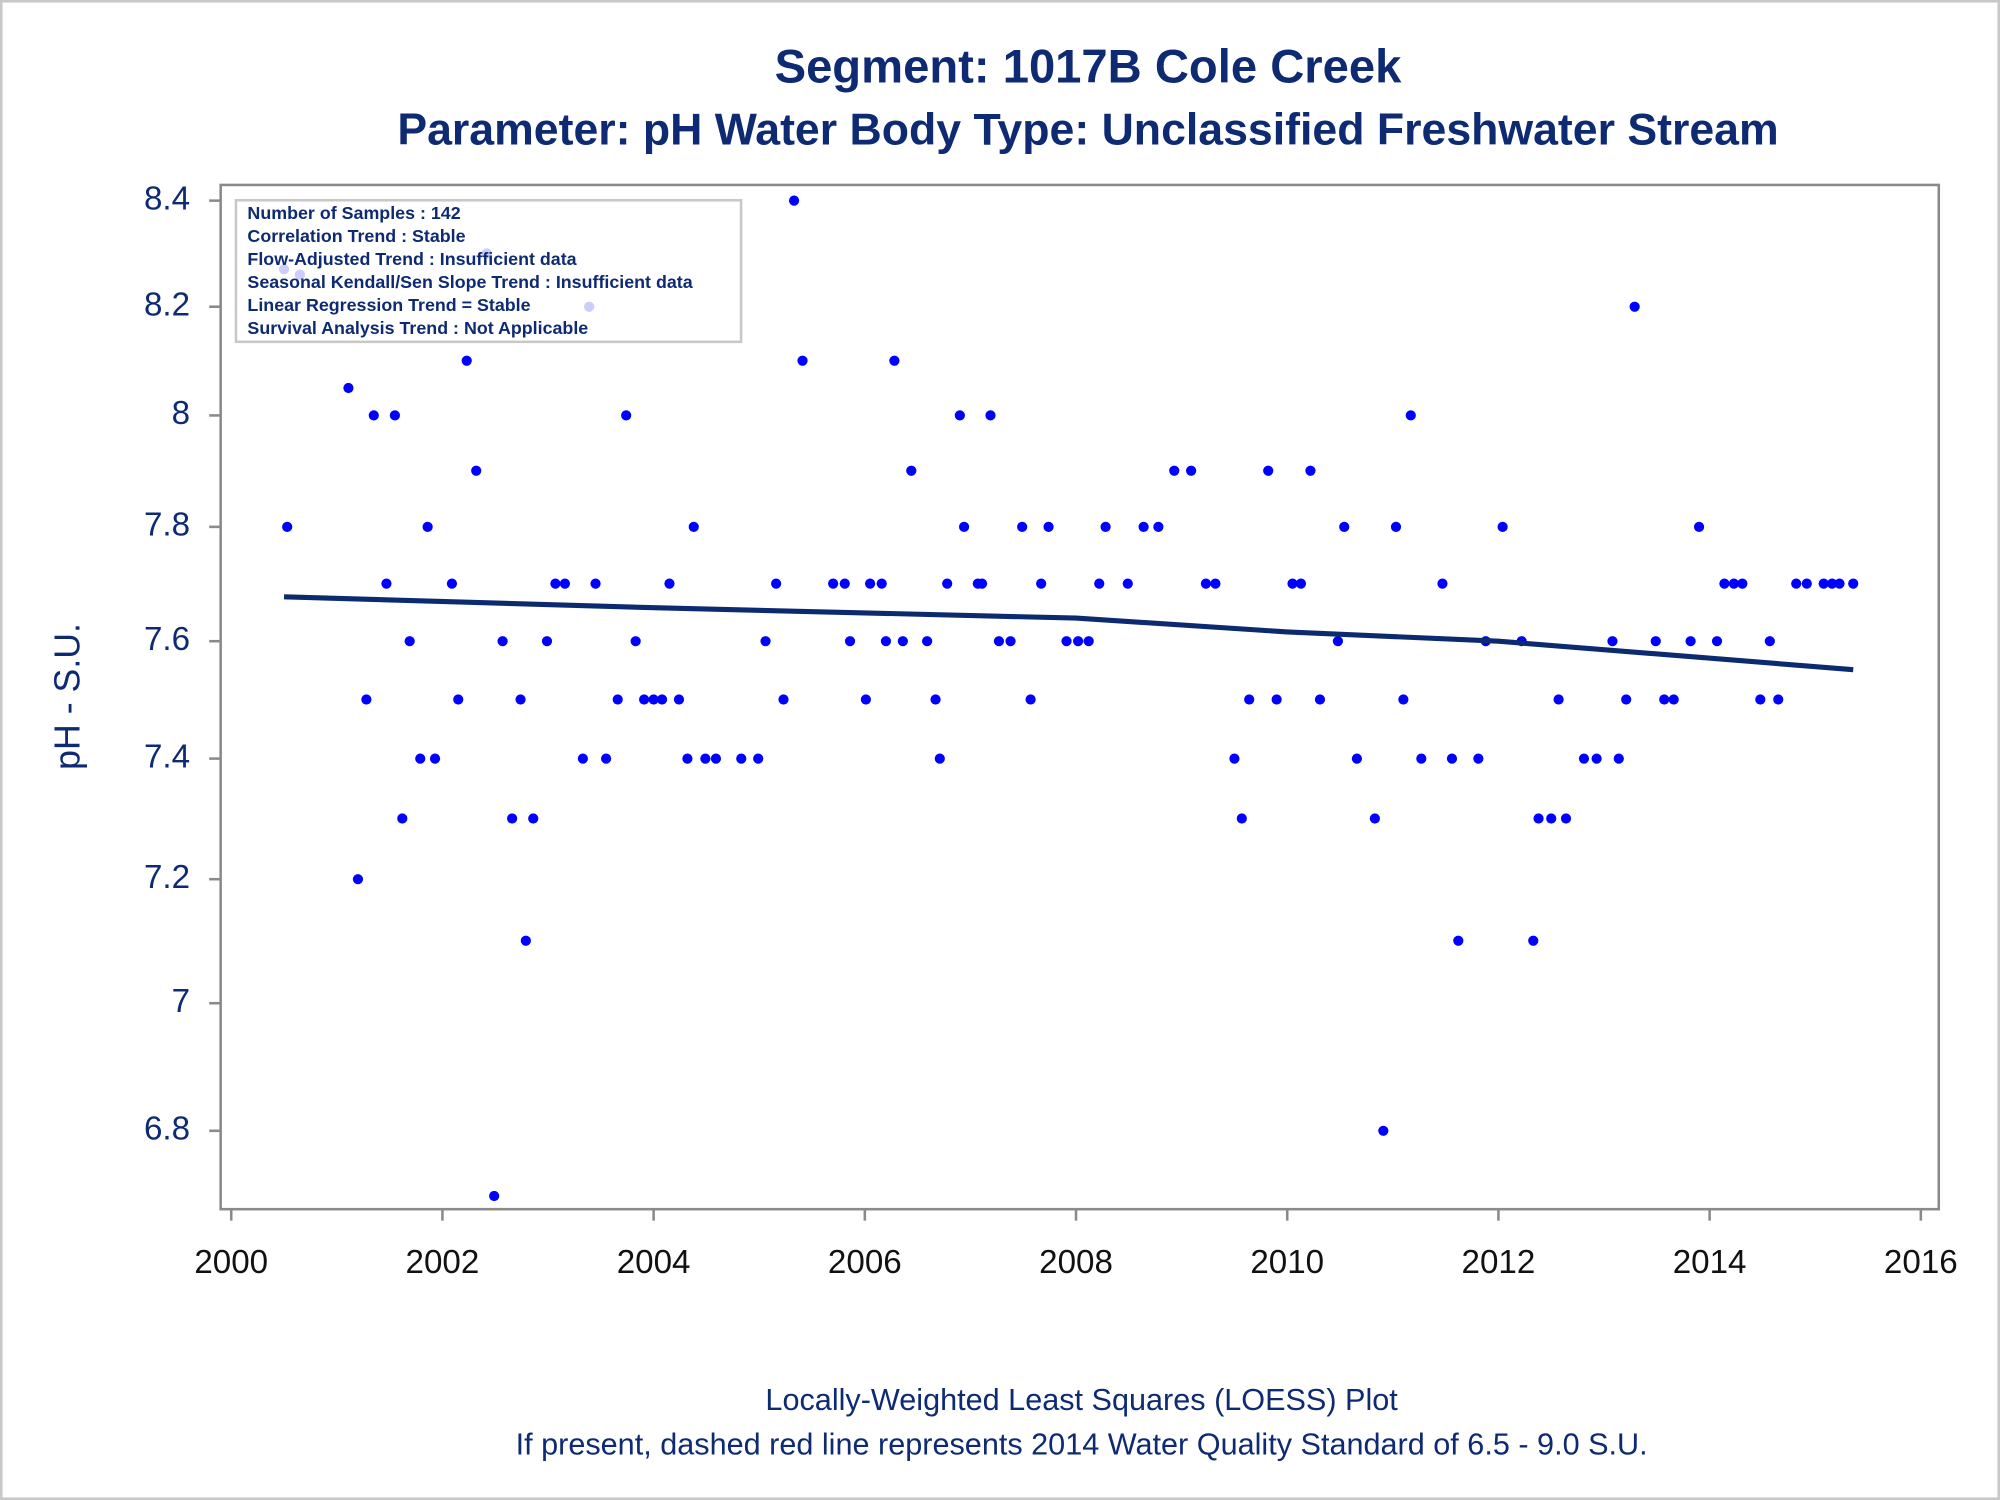  Describe the element at coordinates (167, 304) in the screenshot. I see `y-tick-label: 8.2` at that location.